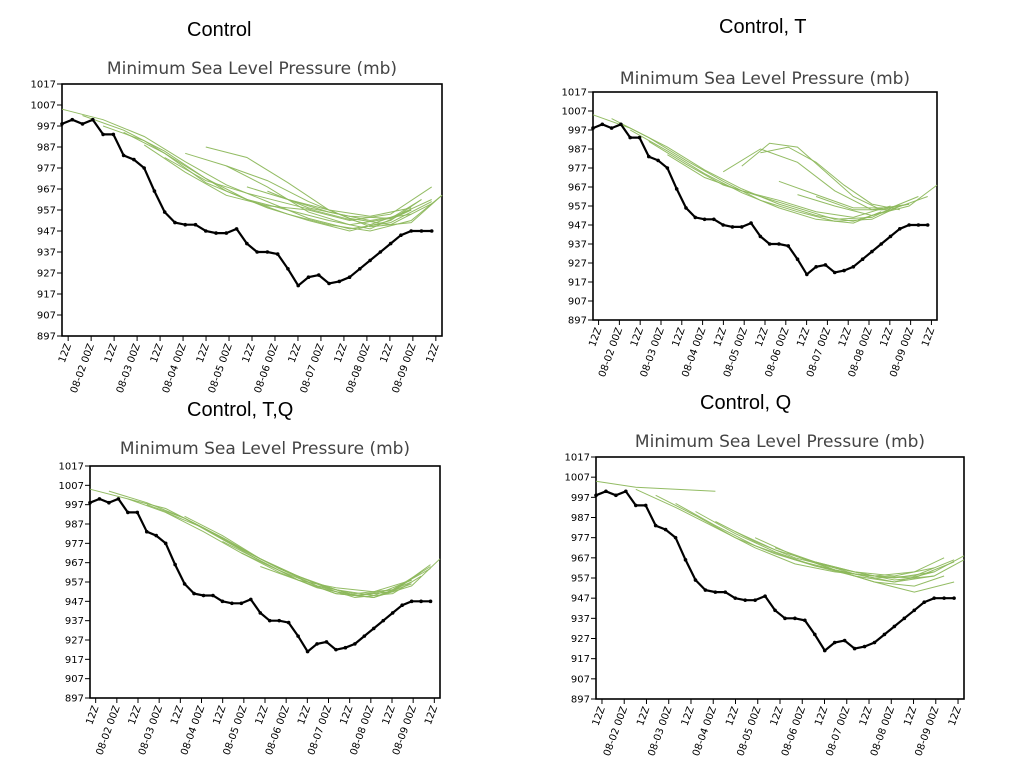 This screenshot has width=1024, height=768. I want to click on y-tick-label: 957, so click(74, 583).